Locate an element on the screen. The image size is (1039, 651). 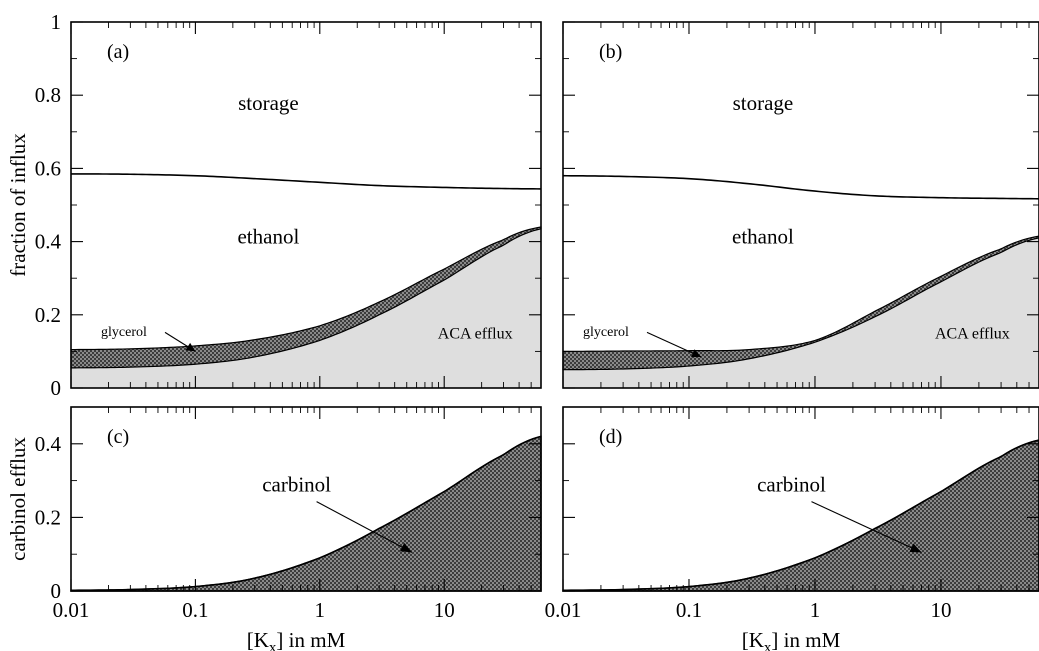
y-tick-label: 1 is located at coordinates (56, 22).